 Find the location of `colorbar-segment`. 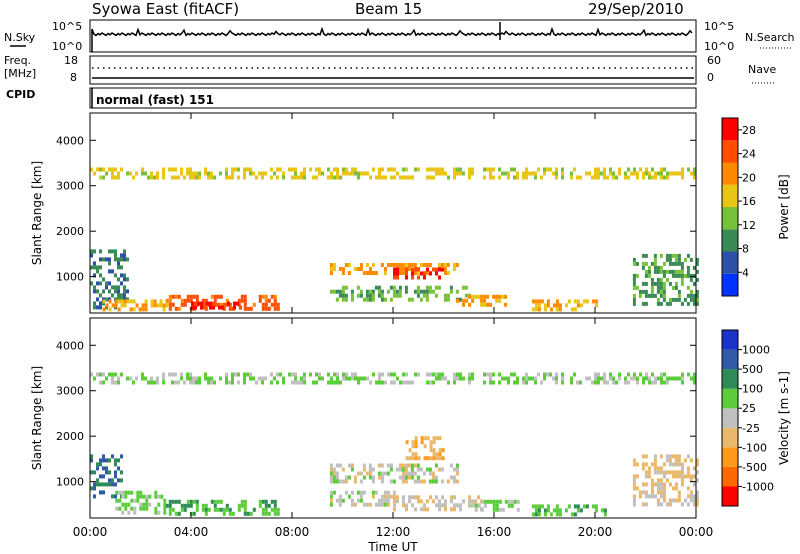

colorbar-segment is located at coordinates (730, 196).